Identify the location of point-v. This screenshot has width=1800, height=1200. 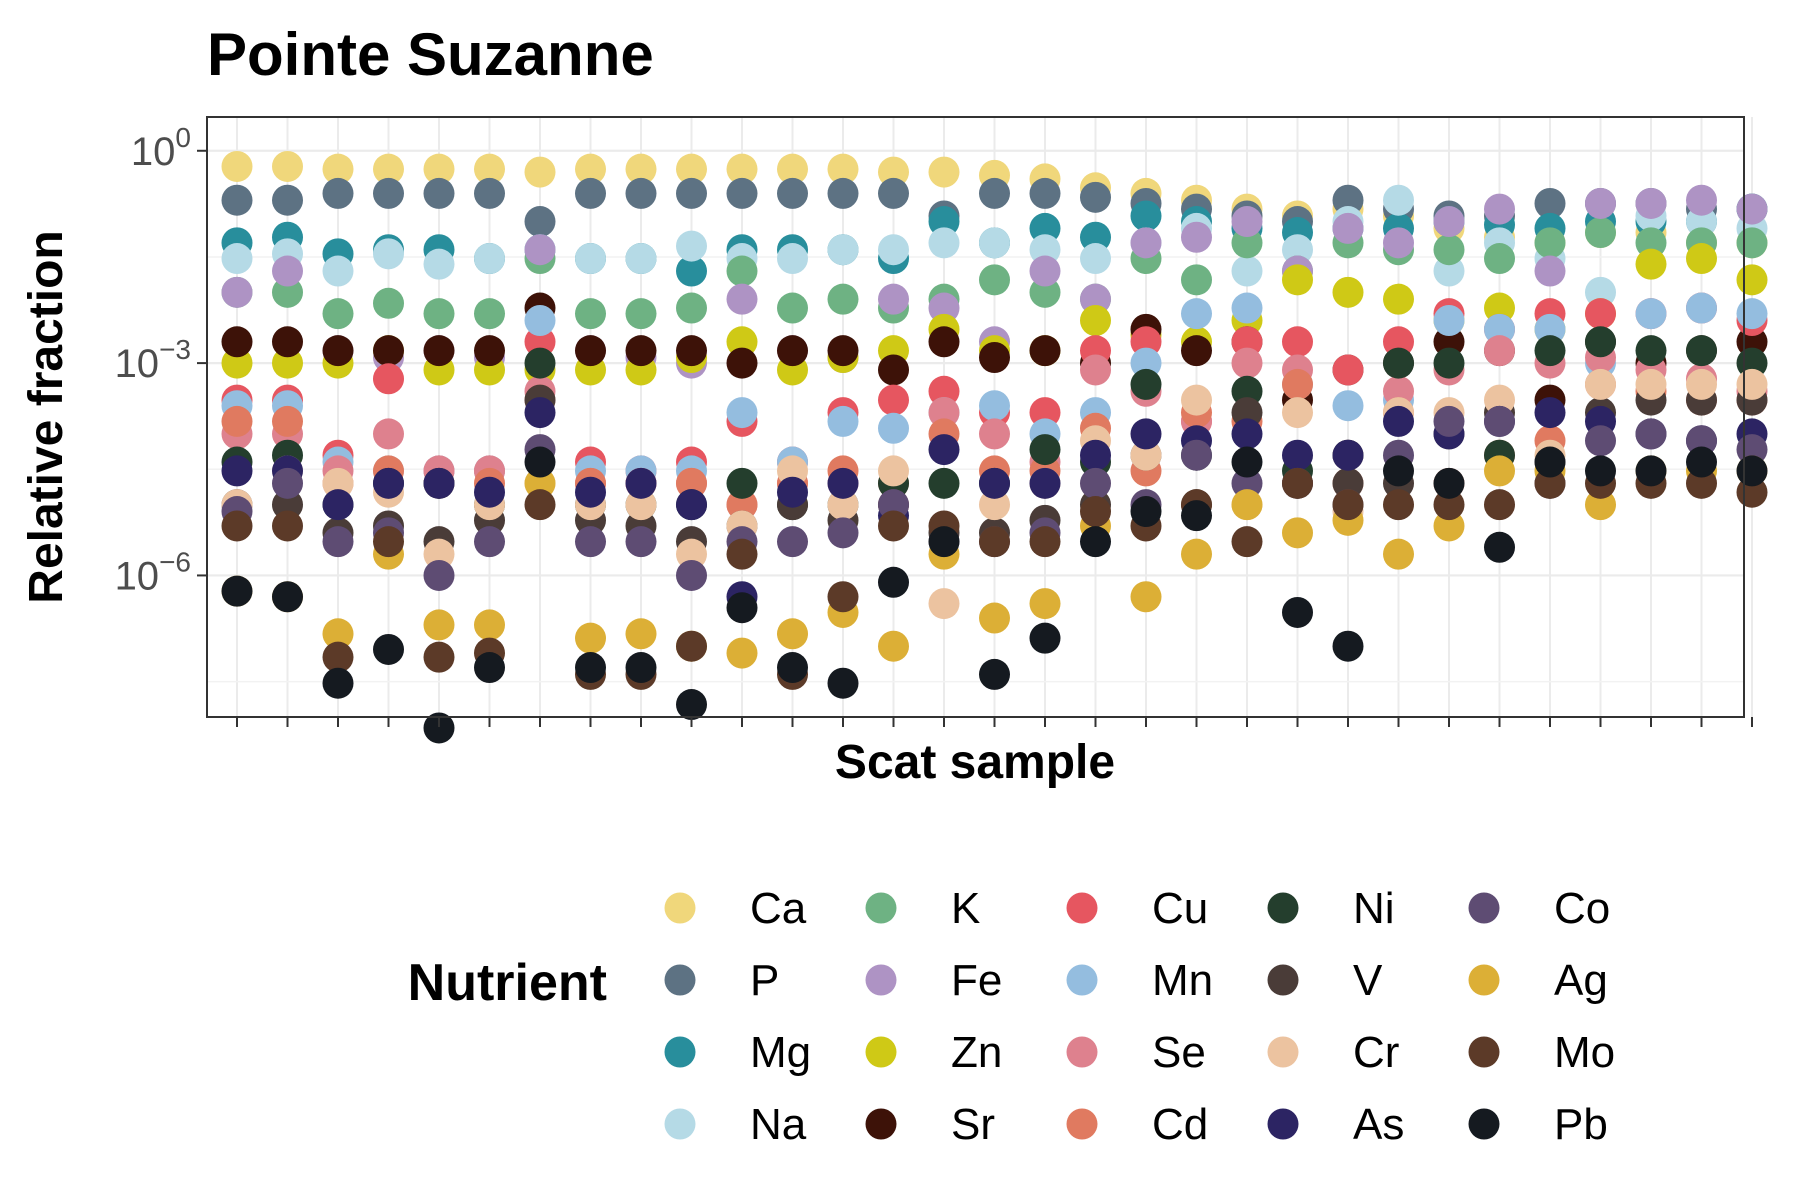
(287, 505).